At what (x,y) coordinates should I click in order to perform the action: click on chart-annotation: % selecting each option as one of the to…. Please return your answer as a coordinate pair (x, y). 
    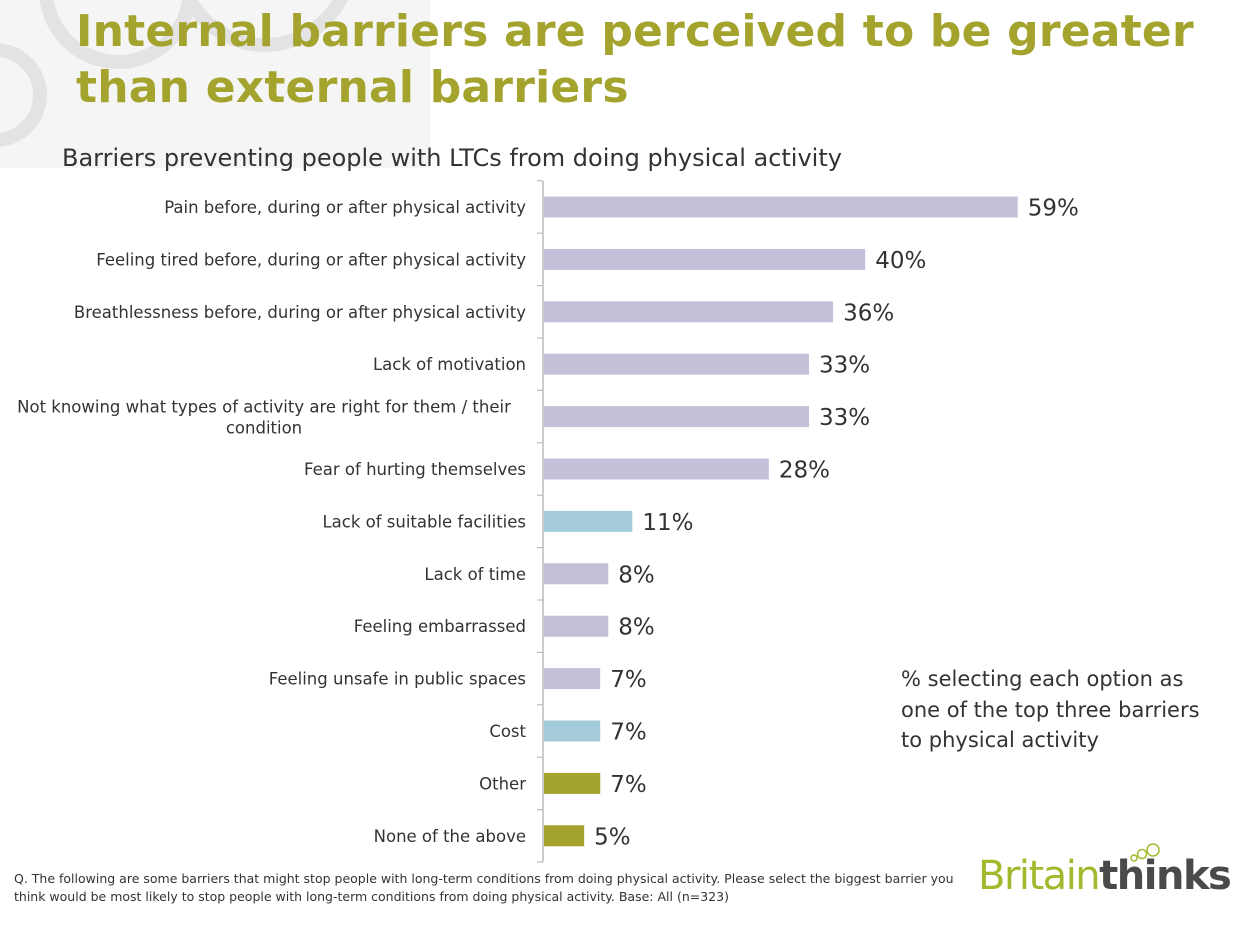
    Looking at the image, I should click on (1050, 709).